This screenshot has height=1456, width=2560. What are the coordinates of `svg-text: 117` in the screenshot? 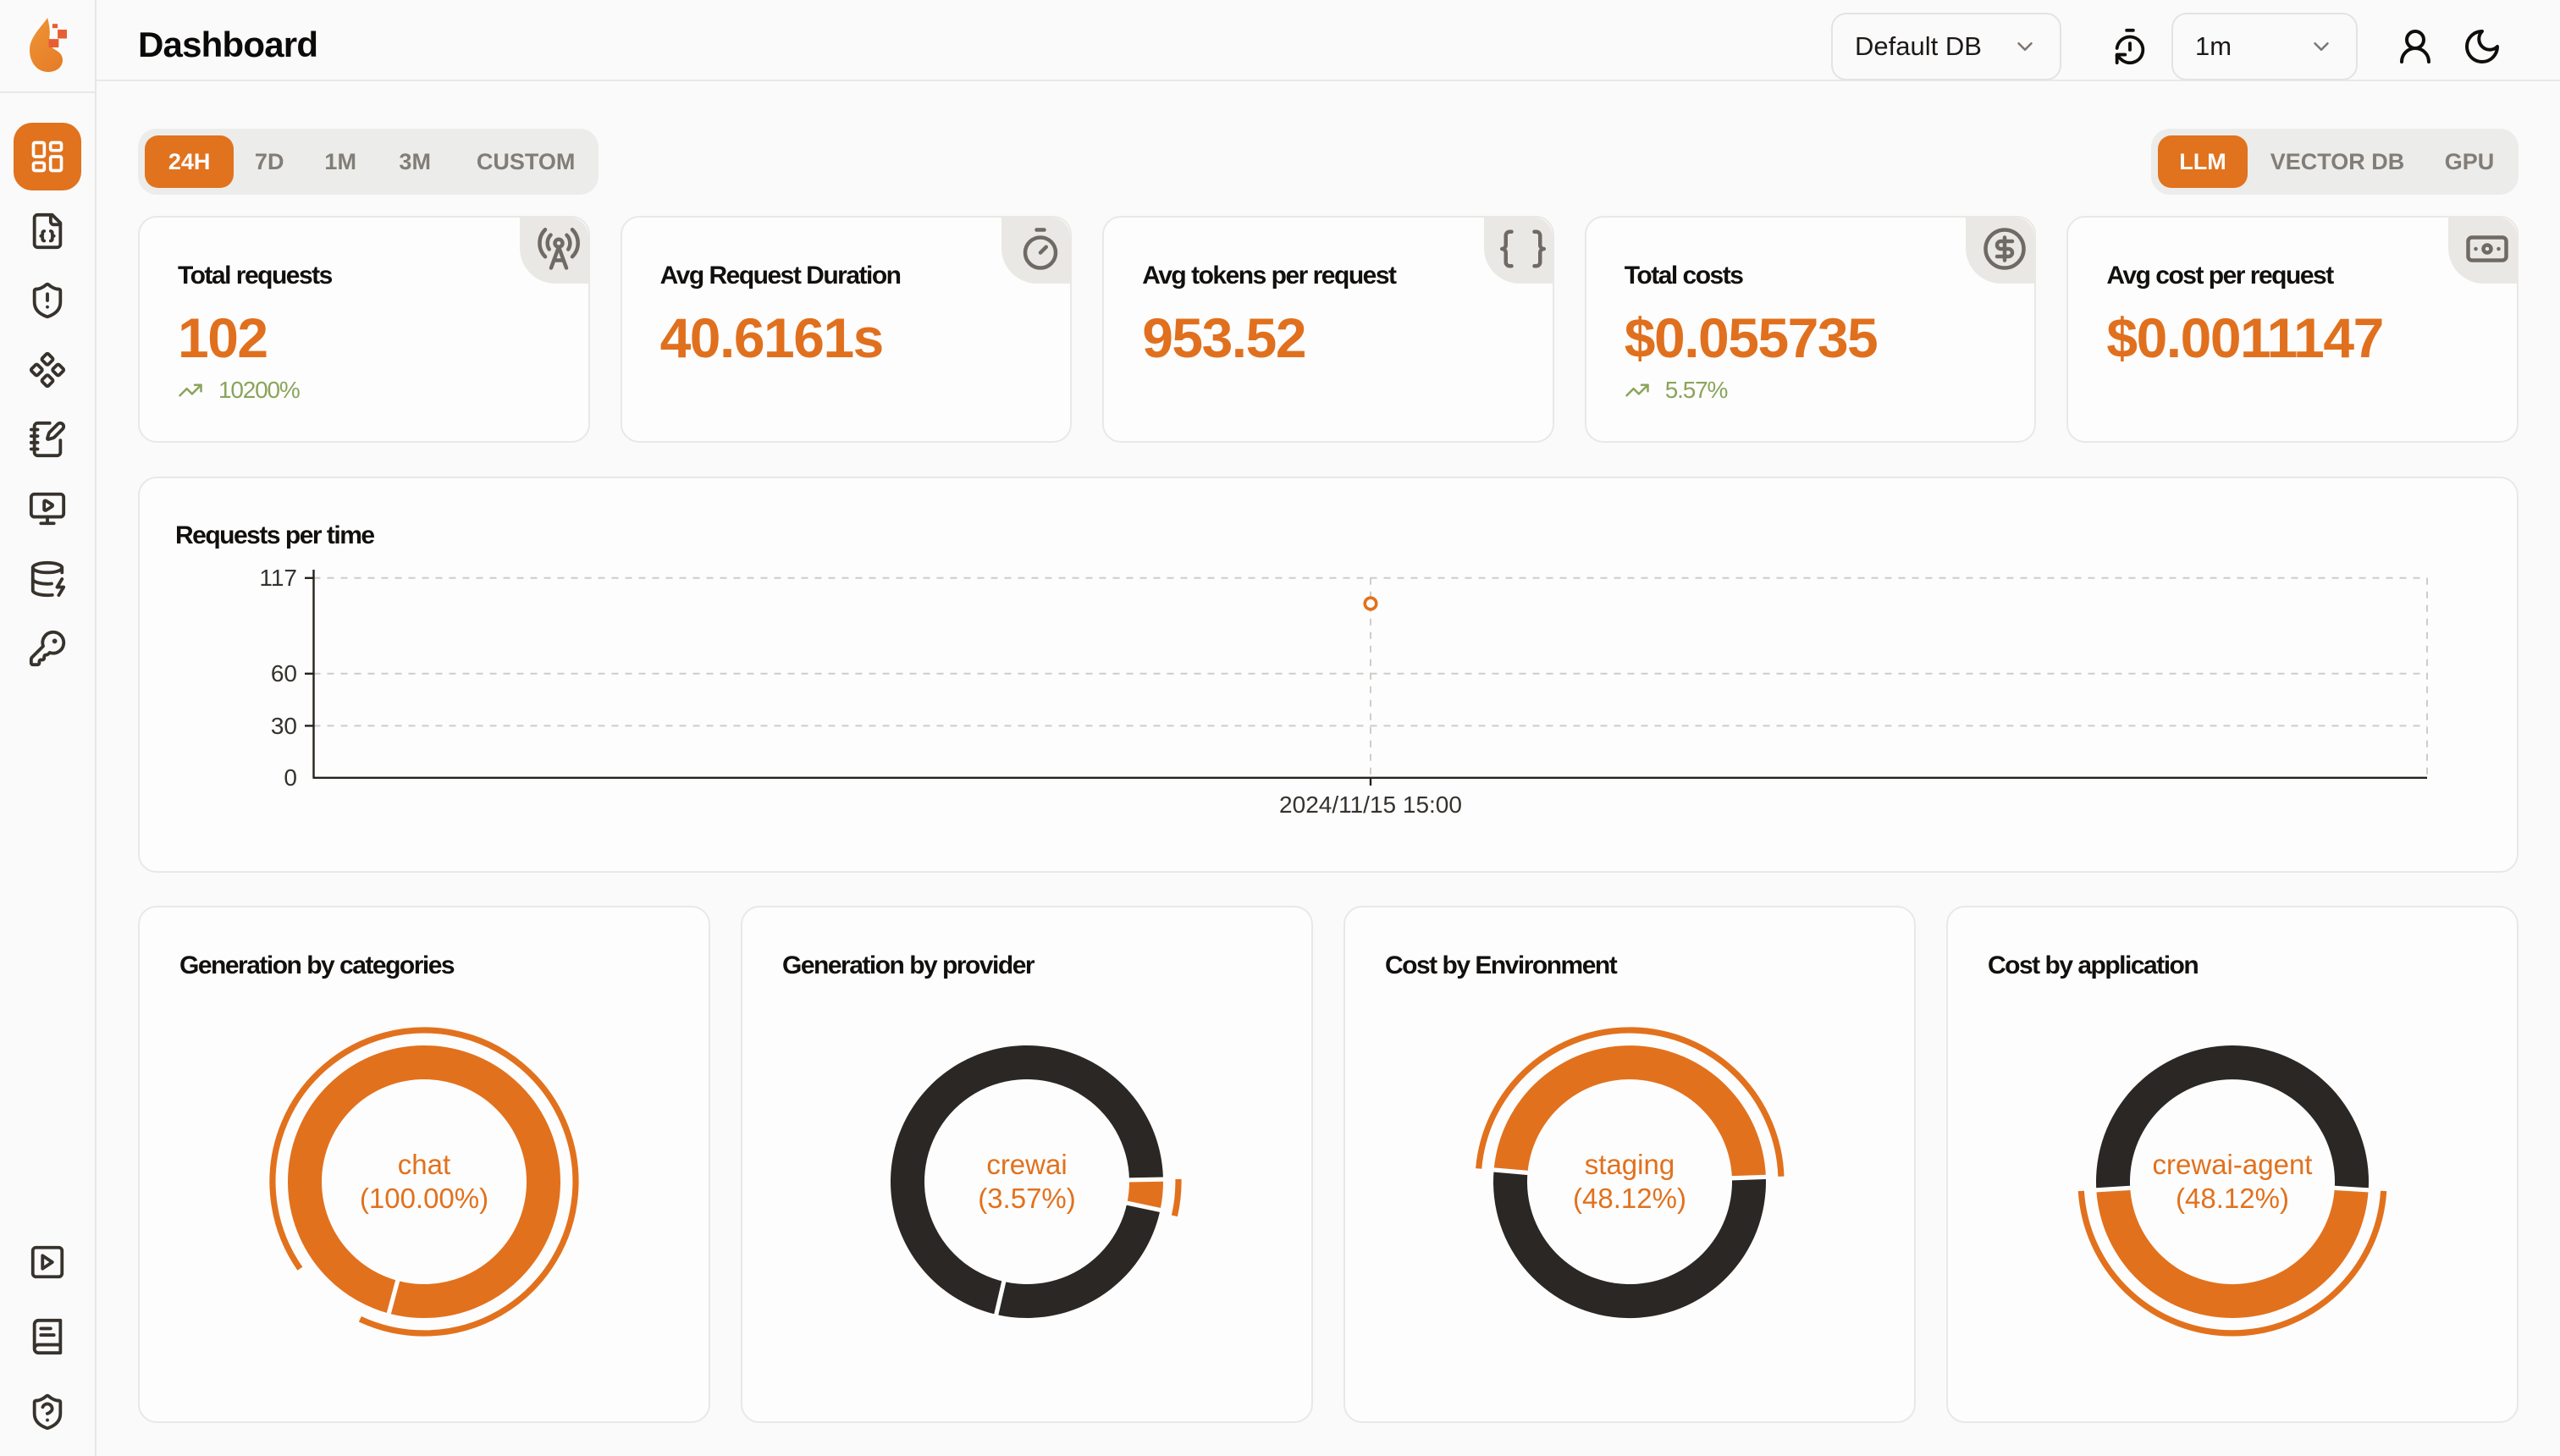 It's located at (278, 578).